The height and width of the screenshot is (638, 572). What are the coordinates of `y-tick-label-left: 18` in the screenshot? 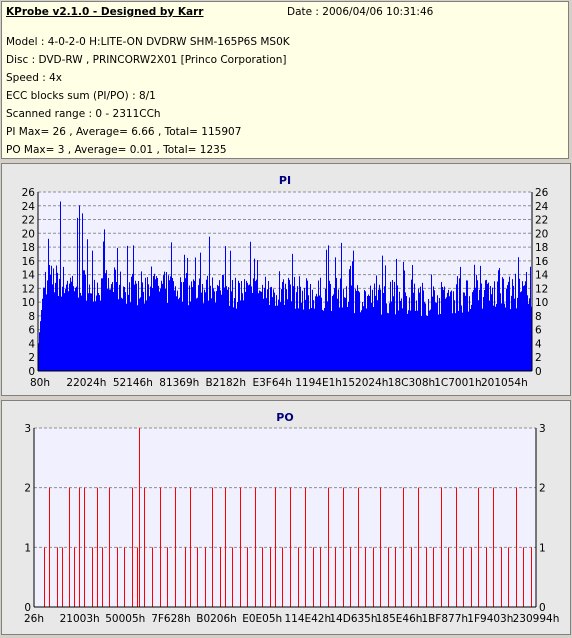 It's located at (28, 248).